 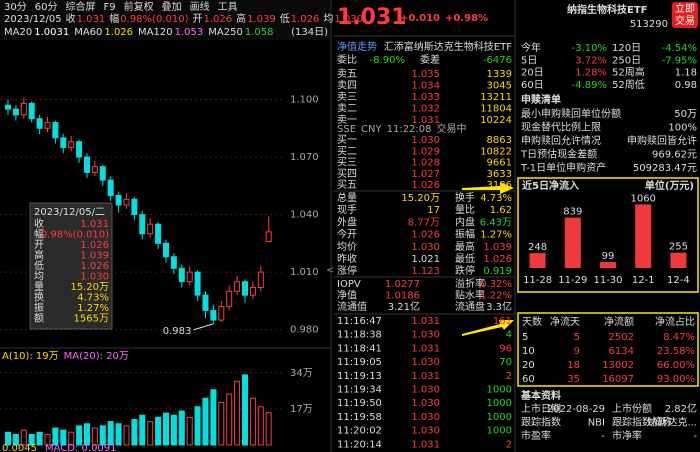 What do you see at coordinates (347, 97) in the screenshot?
I see `book-label: 卖三` at bounding box center [347, 97].